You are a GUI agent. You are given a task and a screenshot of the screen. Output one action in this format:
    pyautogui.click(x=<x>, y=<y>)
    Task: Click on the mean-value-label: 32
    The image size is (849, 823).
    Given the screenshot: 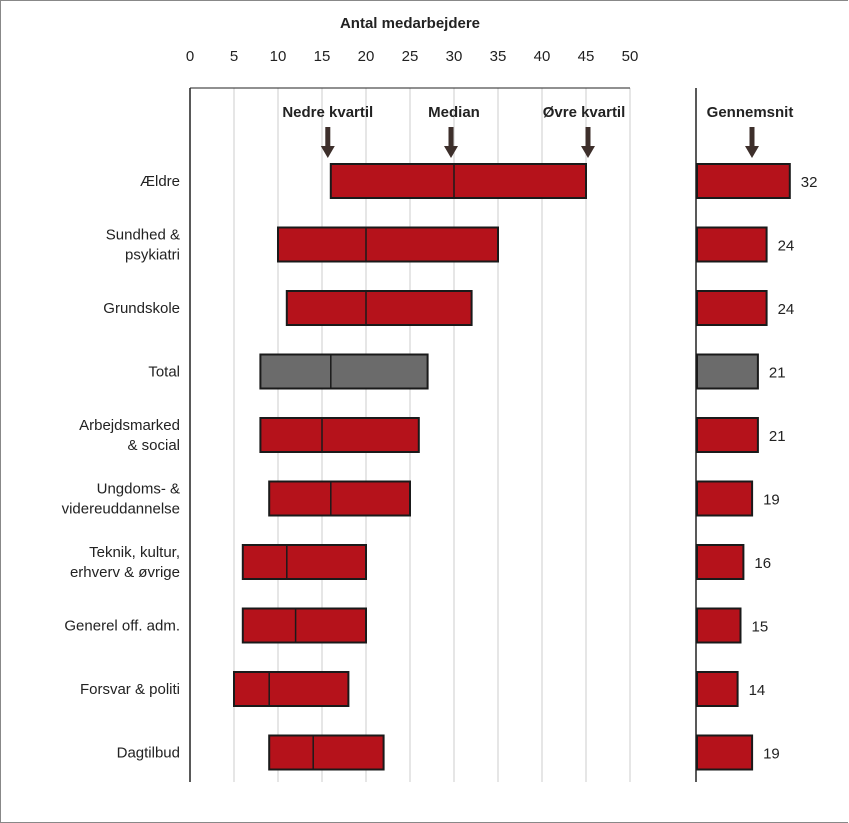 What is the action you would take?
    pyautogui.click(x=809, y=182)
    